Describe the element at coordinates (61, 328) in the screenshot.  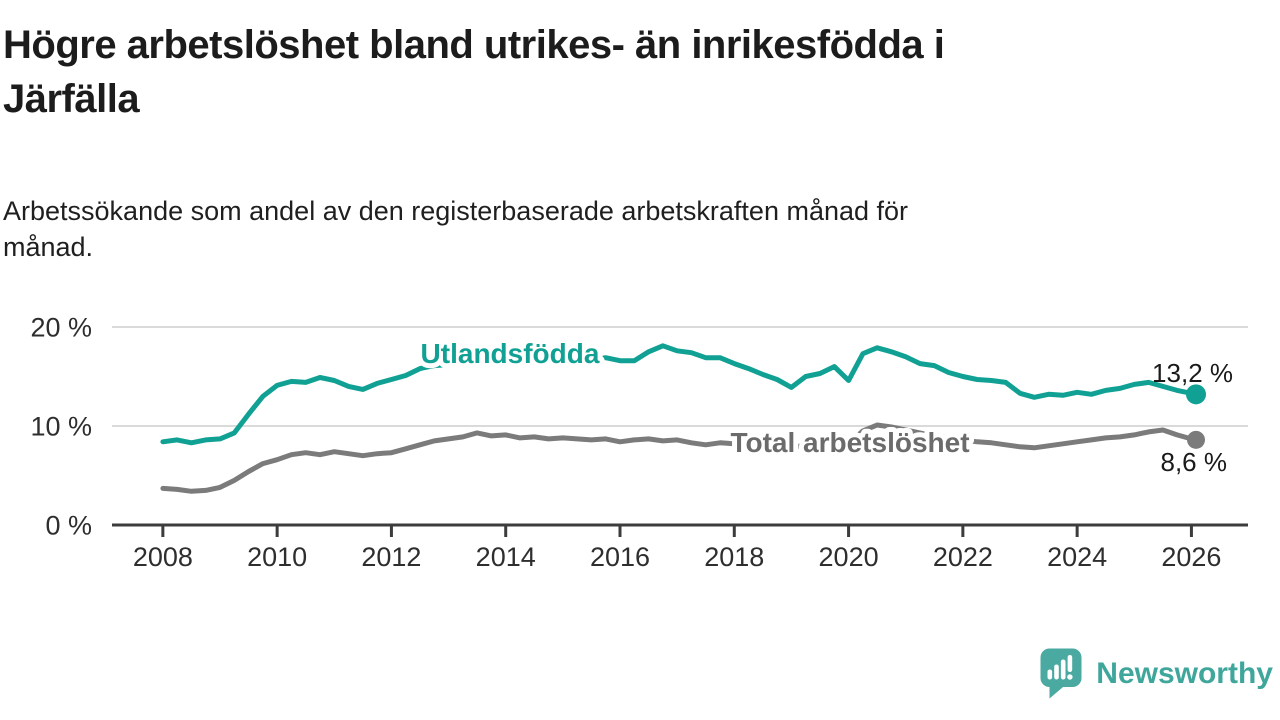
I see `y-tick-label: 20 %` at that location.